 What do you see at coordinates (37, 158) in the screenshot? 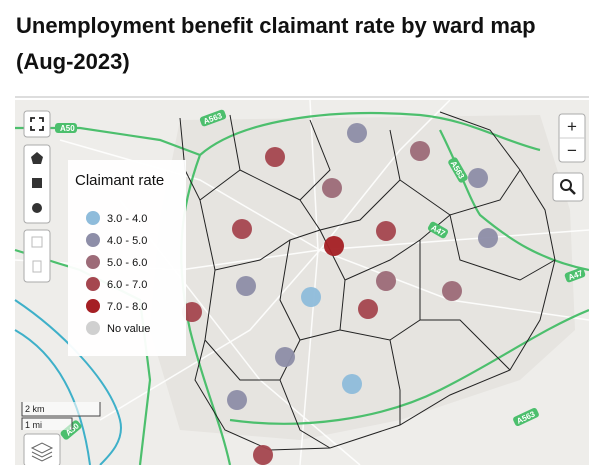
I see `draw-polygon` at bounding box center [37, 158].